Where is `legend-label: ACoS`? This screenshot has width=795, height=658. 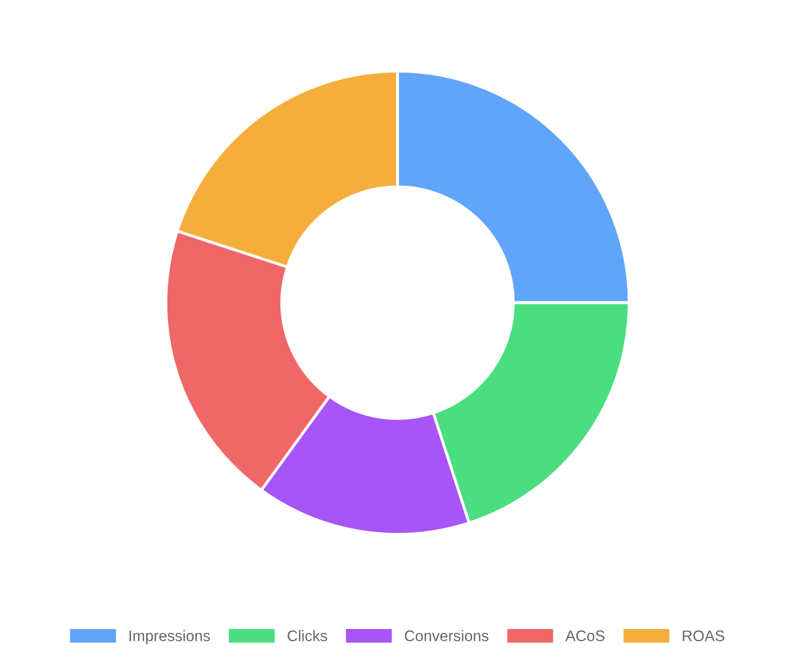
legend-label: ACoS is located at coordinates (585, 636).